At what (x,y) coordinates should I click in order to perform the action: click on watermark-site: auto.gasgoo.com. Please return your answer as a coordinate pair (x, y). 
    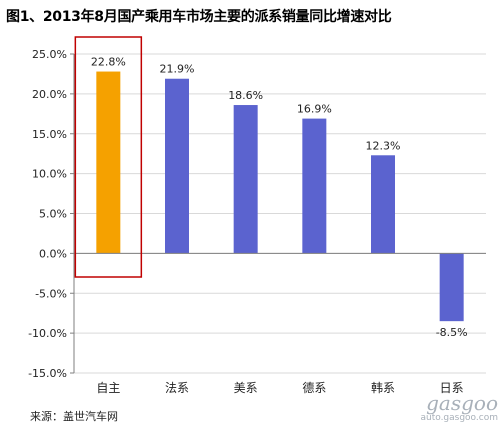
    Looking at the image, I should click on (459, 418).